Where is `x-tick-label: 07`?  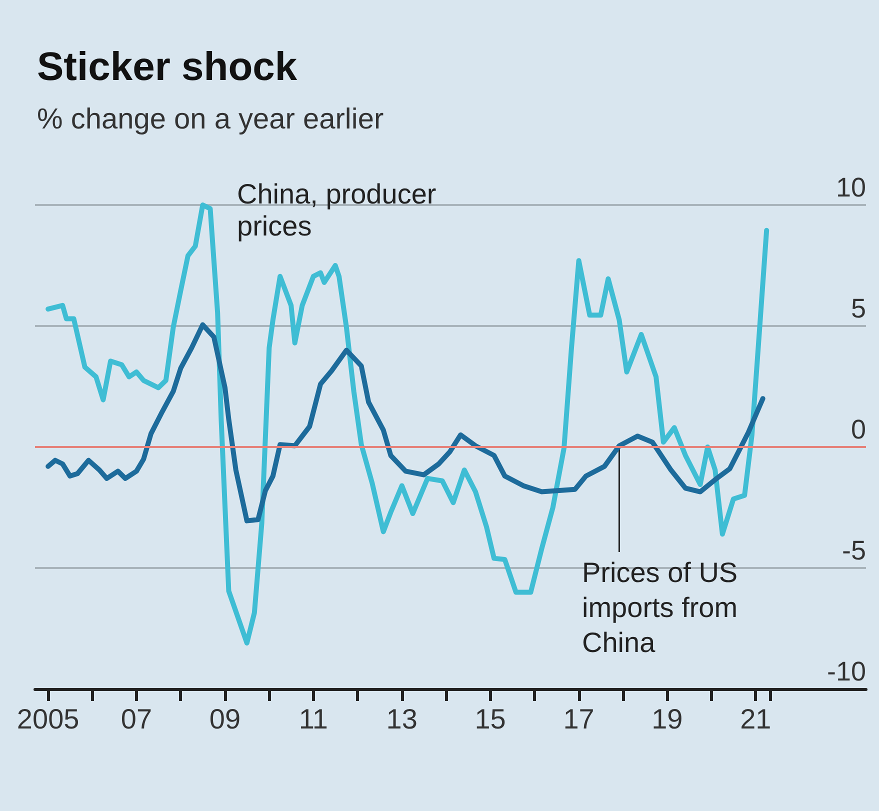
x-tick-label: 07 is located at coordinates (136, 719).